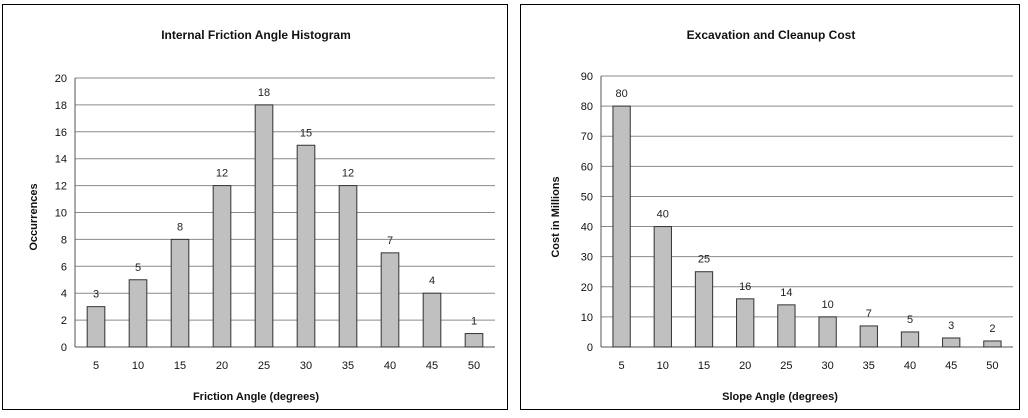 The image size is (1028, 418). I want to click on data-label: 14, so click(786, 293).